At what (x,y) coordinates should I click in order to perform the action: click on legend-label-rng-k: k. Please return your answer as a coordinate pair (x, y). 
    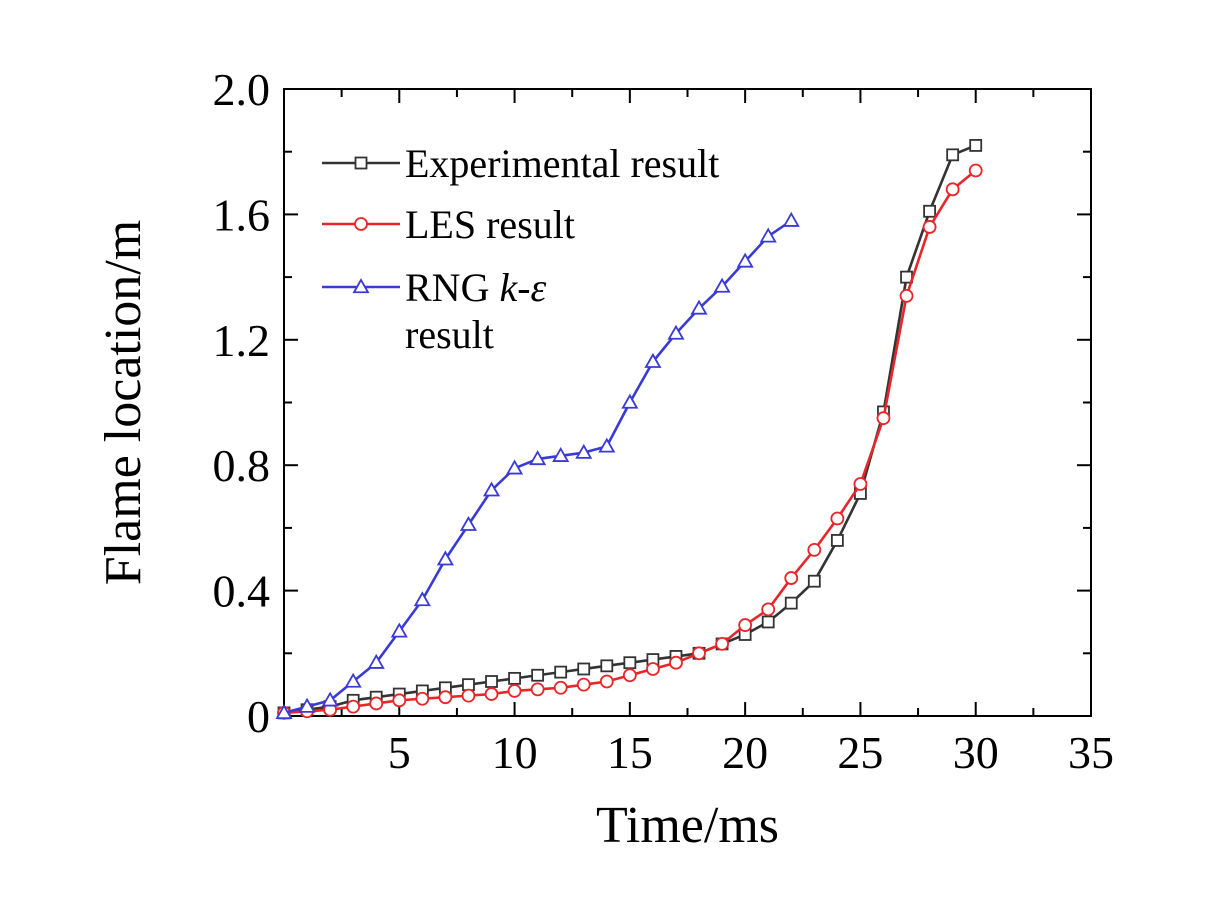
    Looking at the image, I should click on (508, 287).